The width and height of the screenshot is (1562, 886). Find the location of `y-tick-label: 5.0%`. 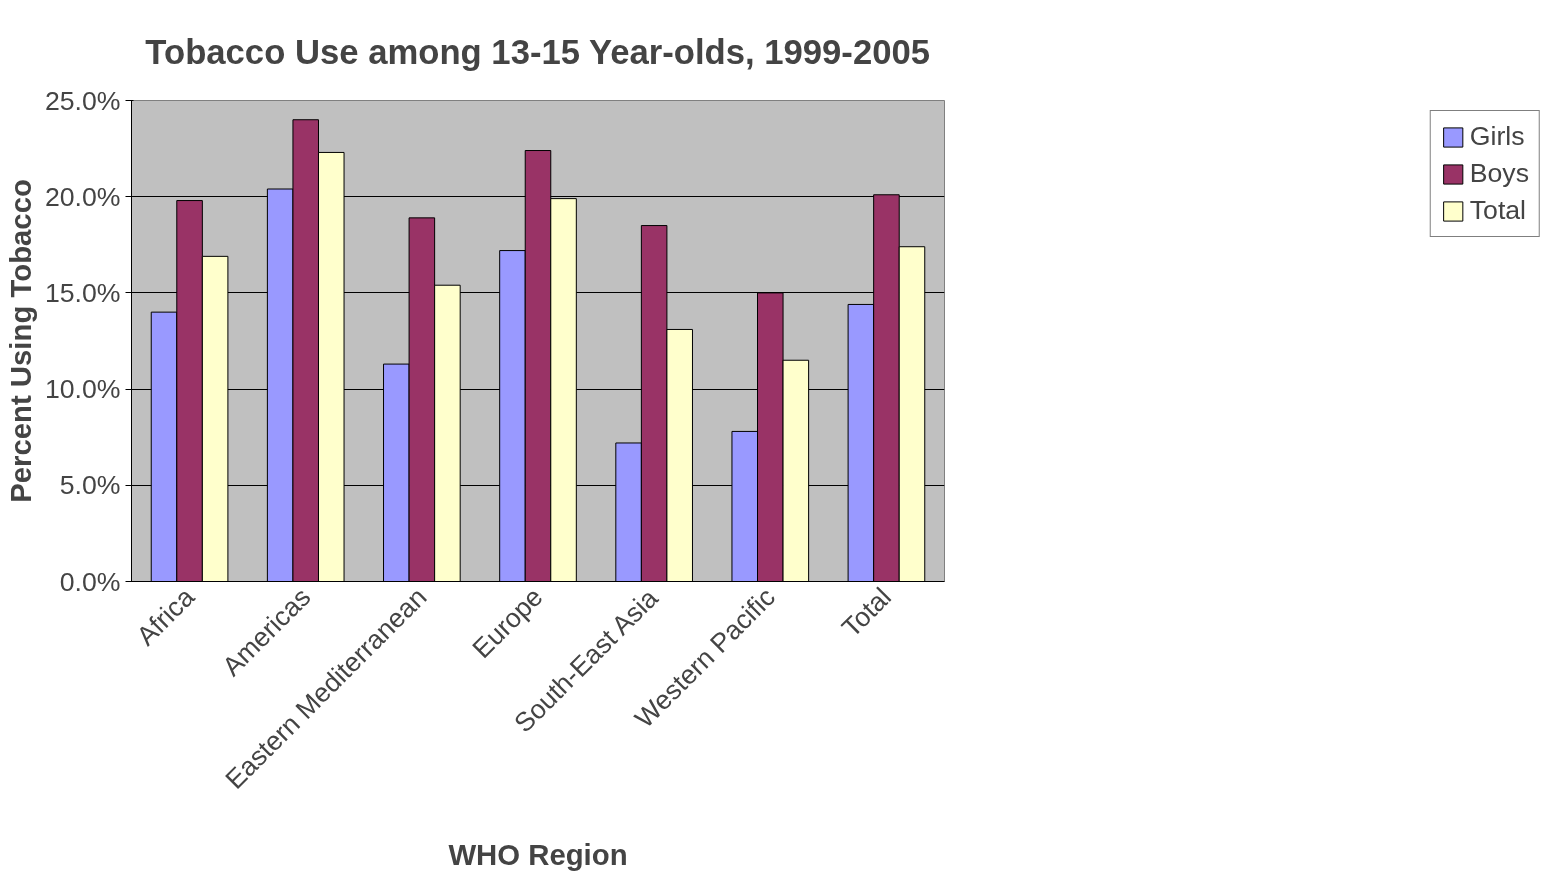

y-tick-label: 5.0% is located at coordinates (90, 485).